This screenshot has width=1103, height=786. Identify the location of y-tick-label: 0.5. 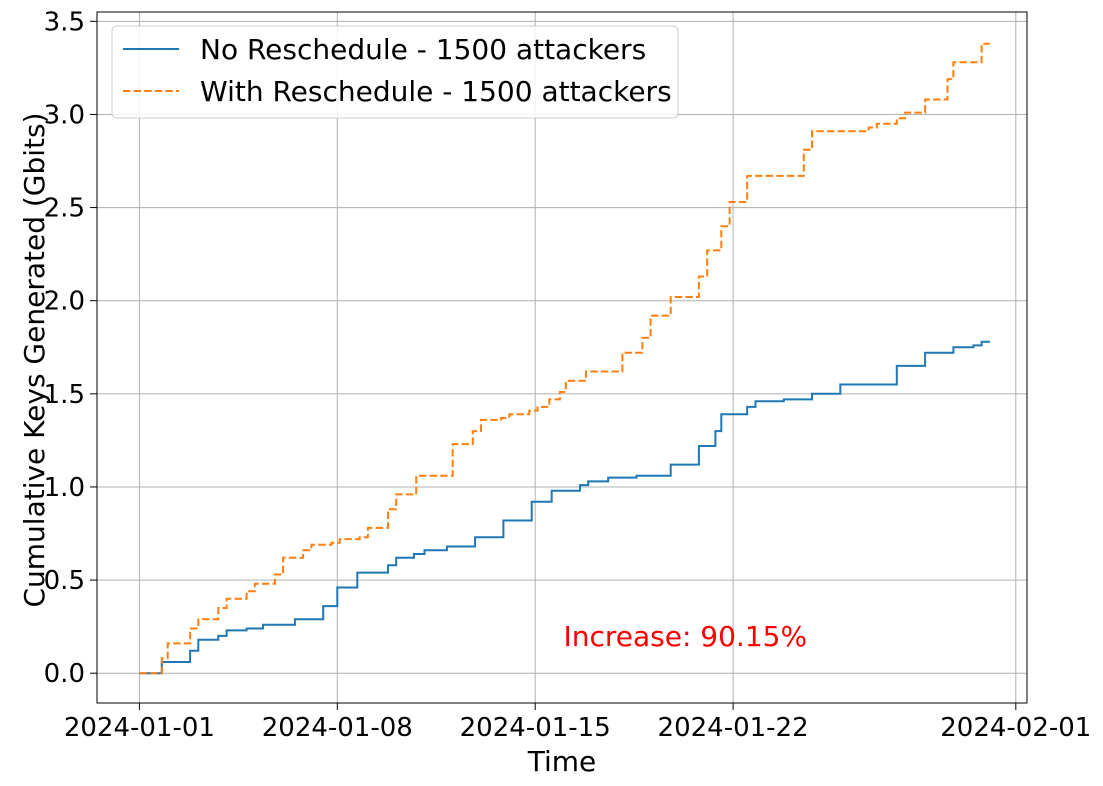
(64, 581).